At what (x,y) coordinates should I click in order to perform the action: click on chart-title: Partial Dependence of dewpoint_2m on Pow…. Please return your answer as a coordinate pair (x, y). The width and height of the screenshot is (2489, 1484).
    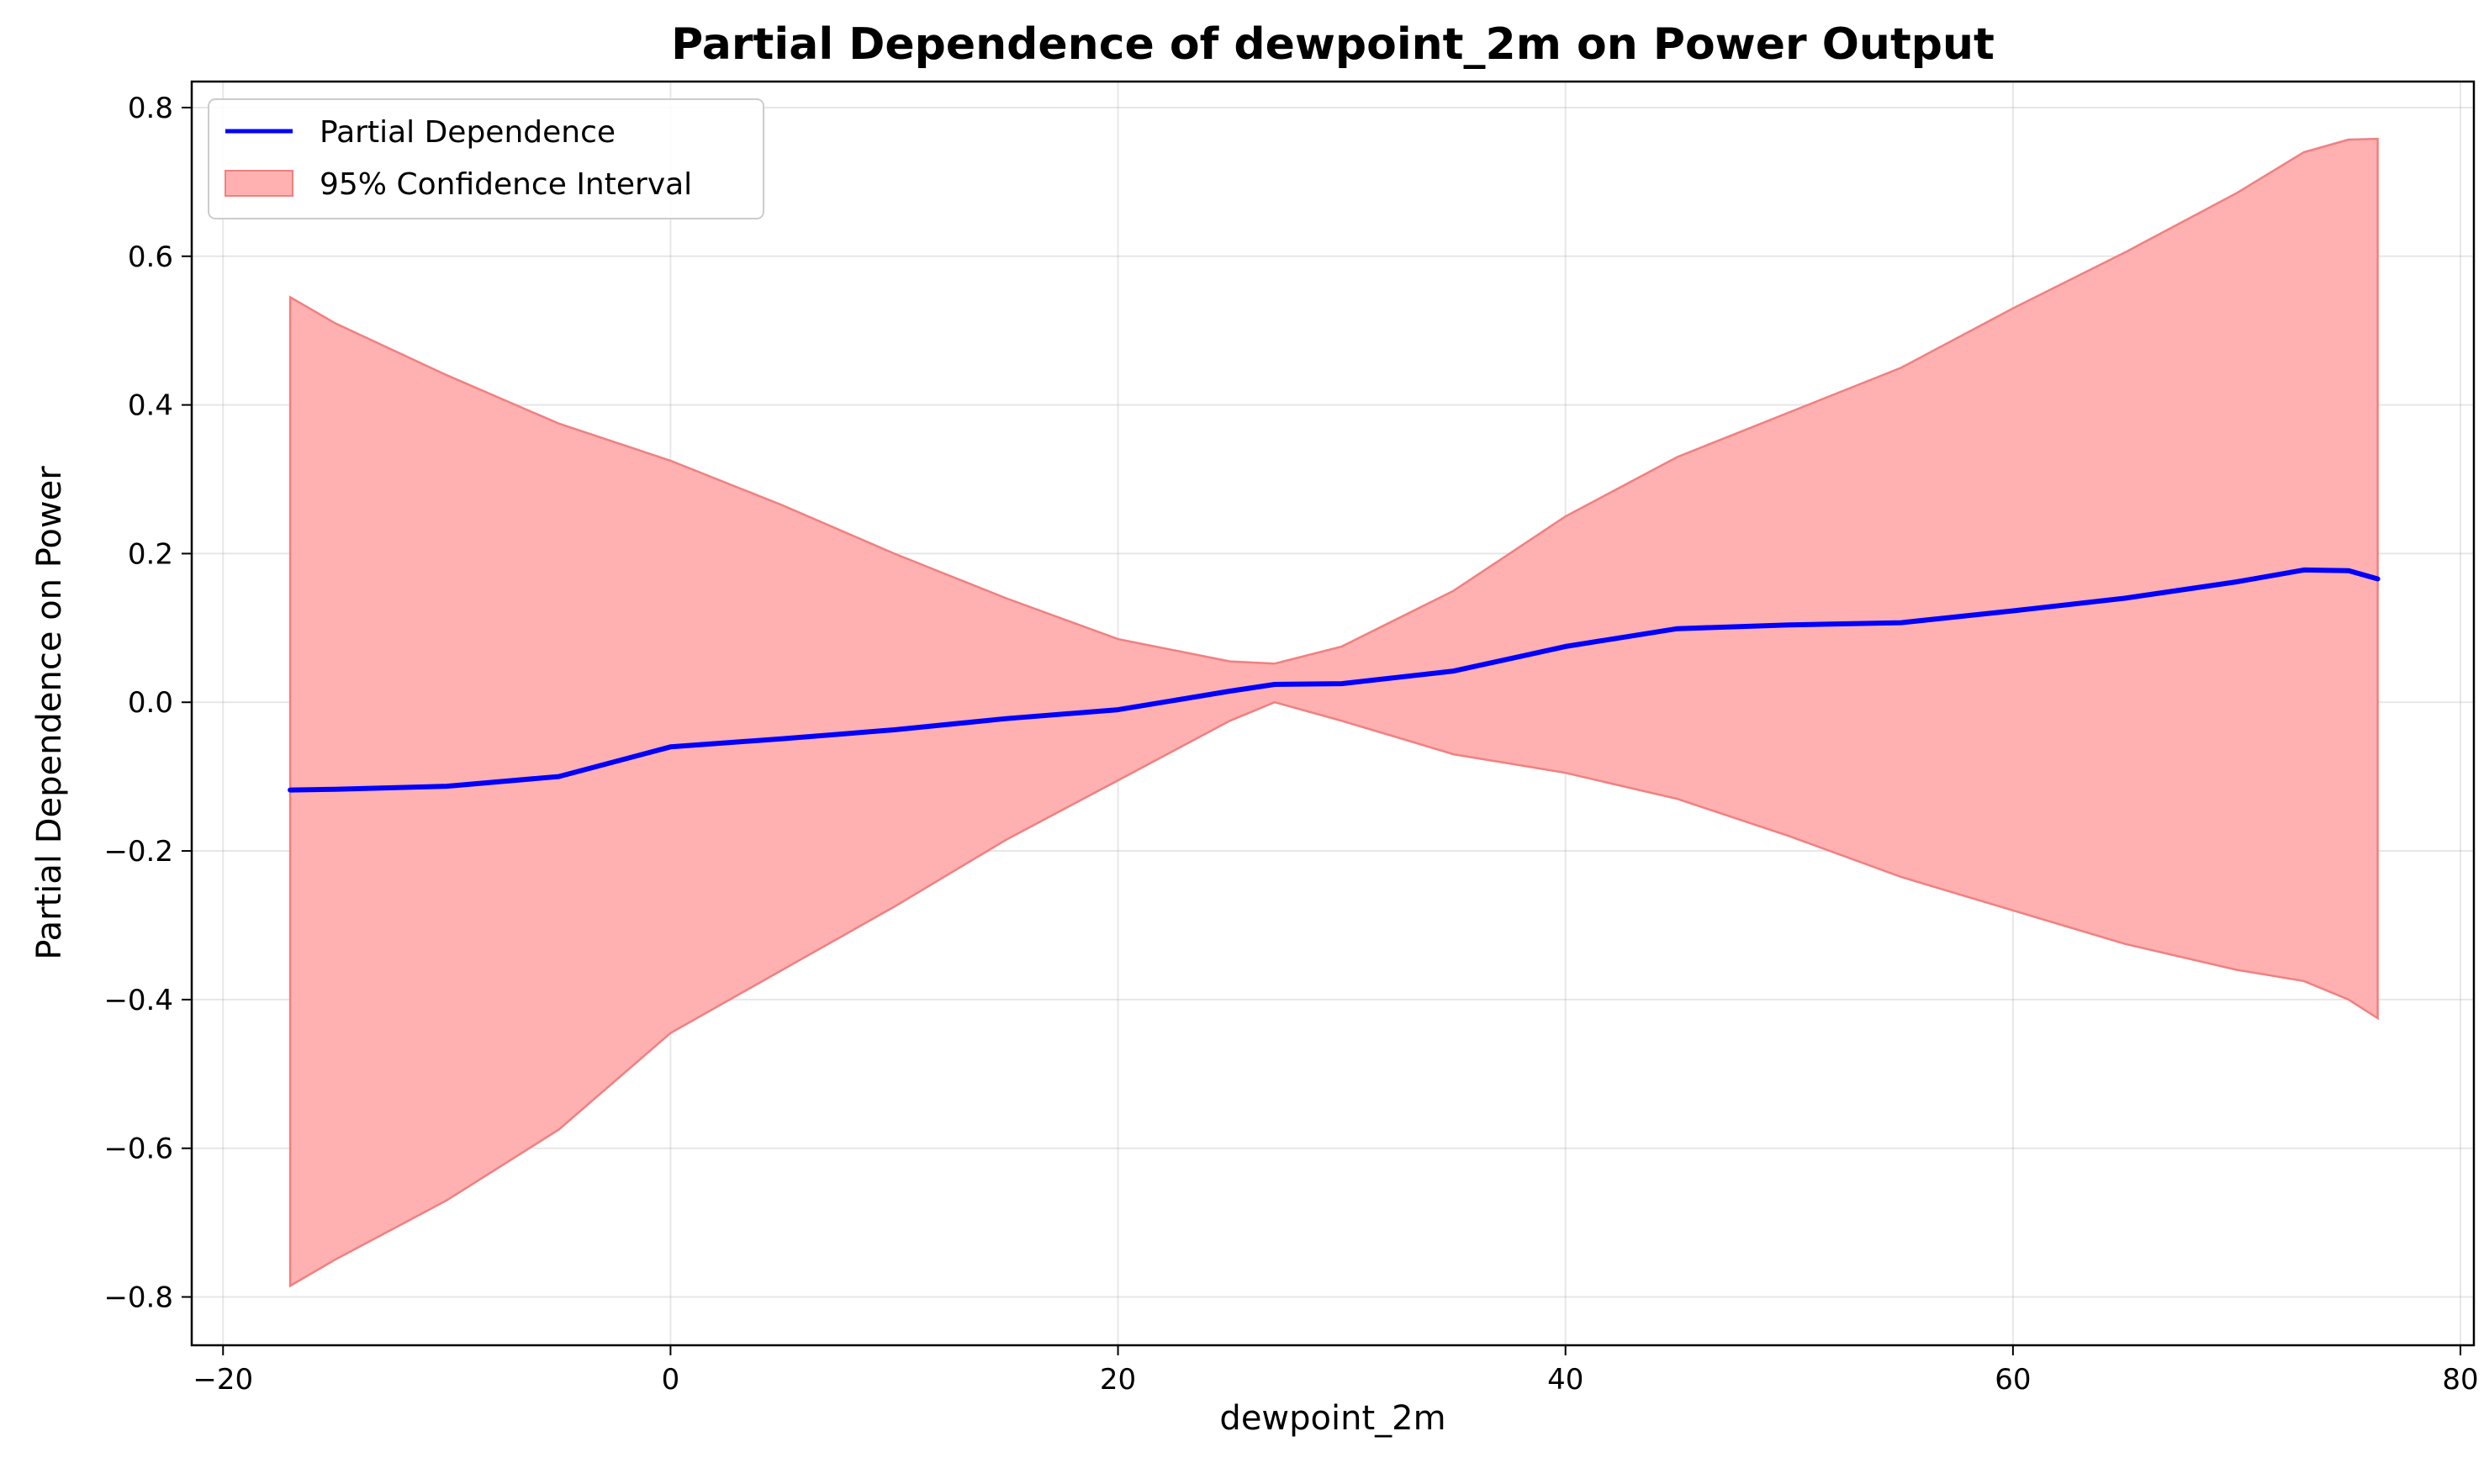
    Looking at the image, I should click on (1333, 44).